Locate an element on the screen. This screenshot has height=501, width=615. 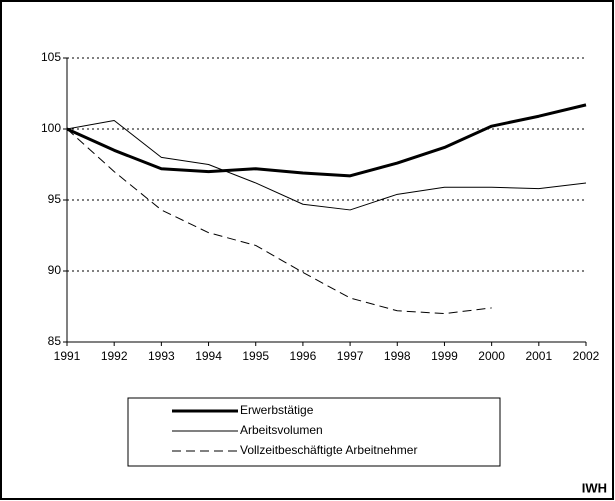
x-tick-label: 1998 is located at coordinates (397, 356).